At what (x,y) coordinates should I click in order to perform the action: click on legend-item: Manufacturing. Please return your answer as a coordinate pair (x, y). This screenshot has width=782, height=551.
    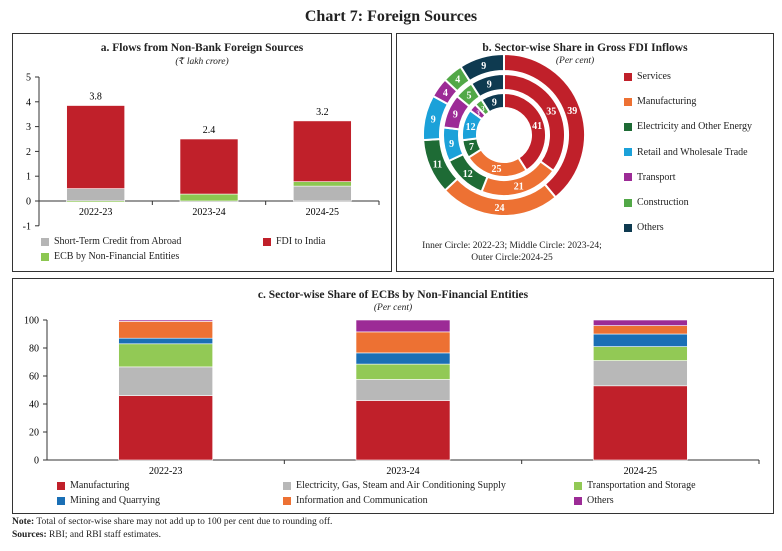
    Looking at the image, I should click on (660, 101).